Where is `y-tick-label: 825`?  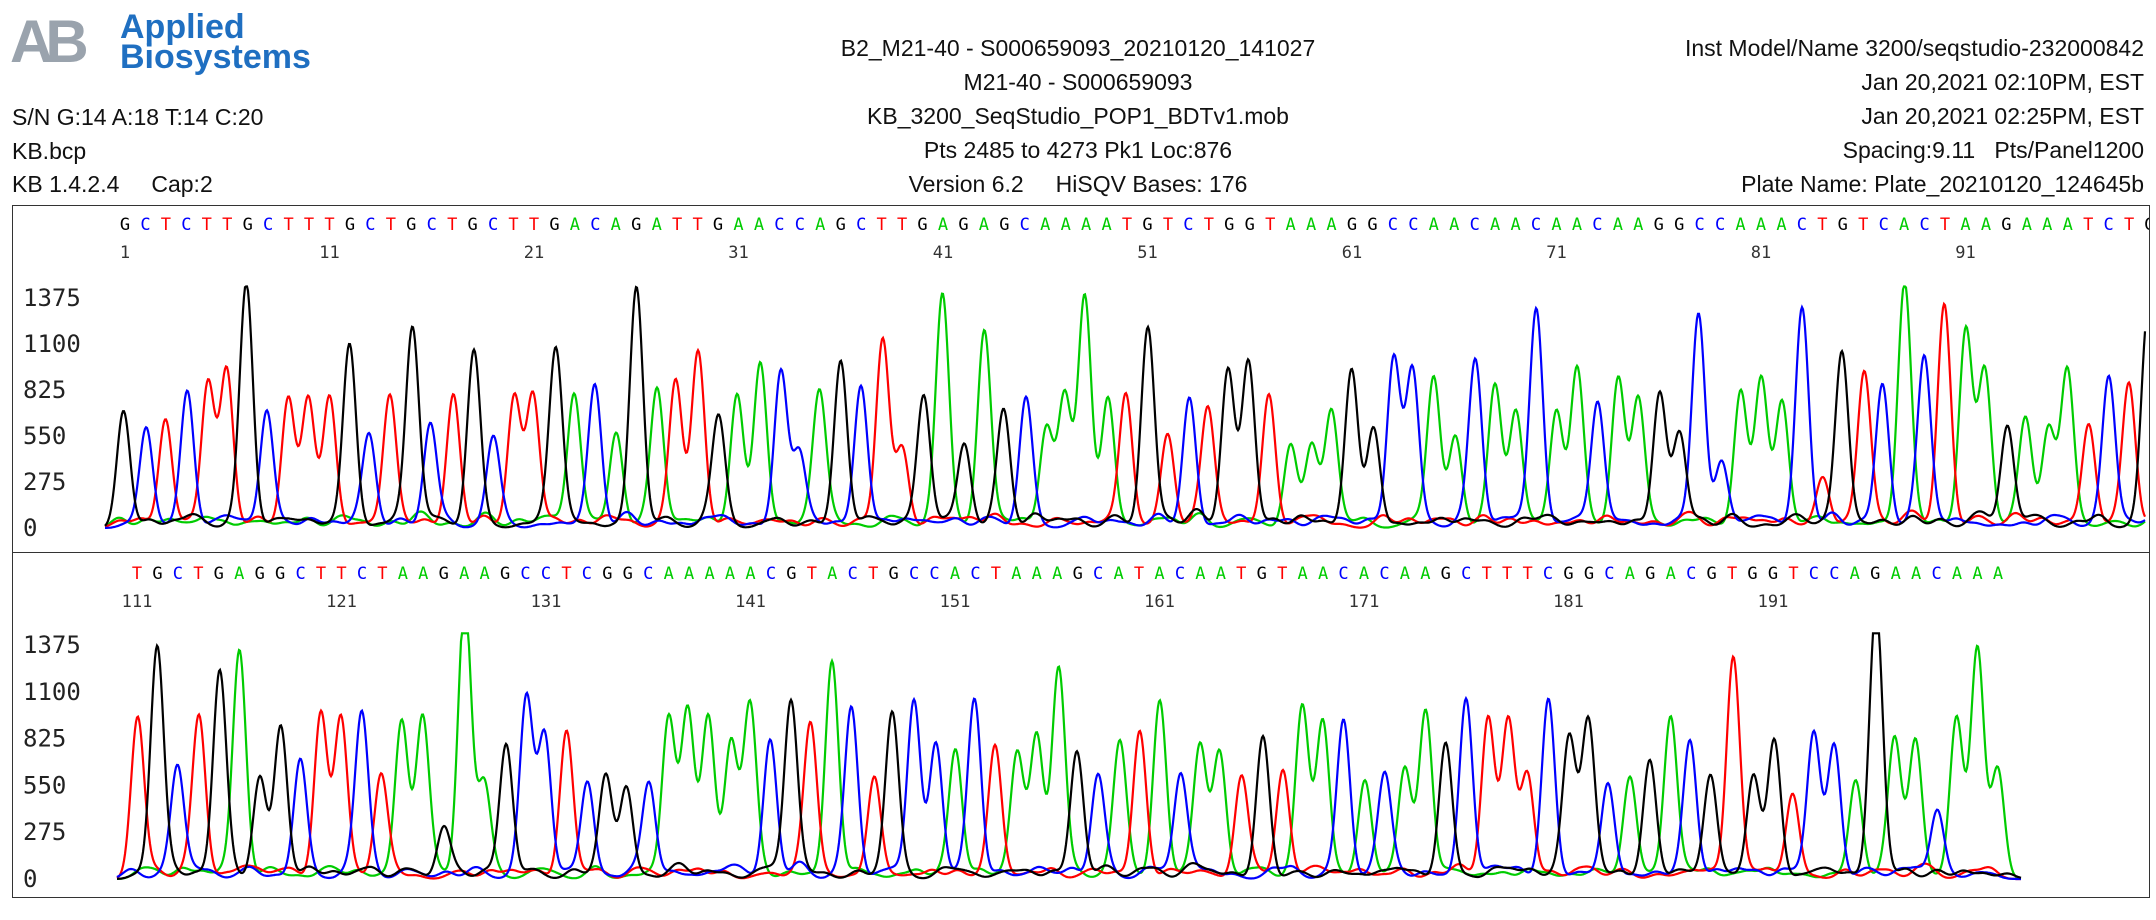
y-tick-label: 825 is located at coordinates (44, 739).